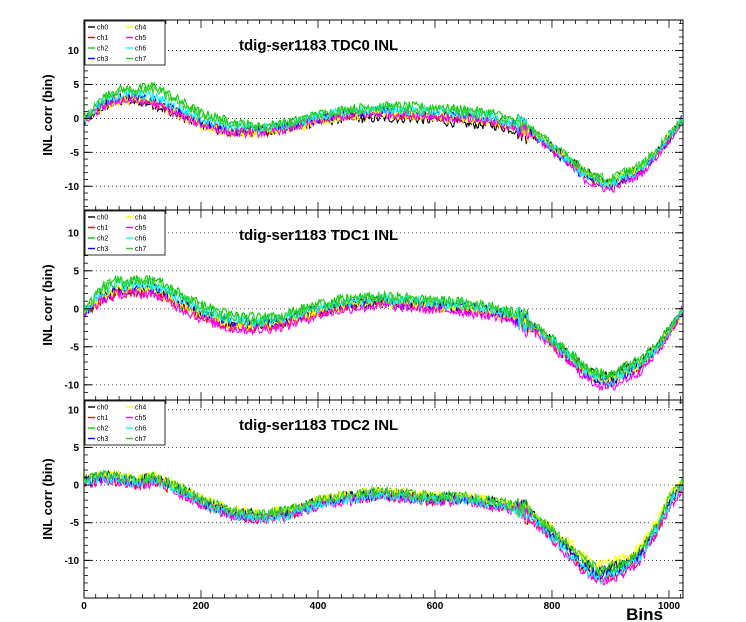  What do you see at coordinates (318, 425) in the screenshot?
I see `panel-title: tdig-ser1183 TDC2 INL` at bounding box center [318, 425].